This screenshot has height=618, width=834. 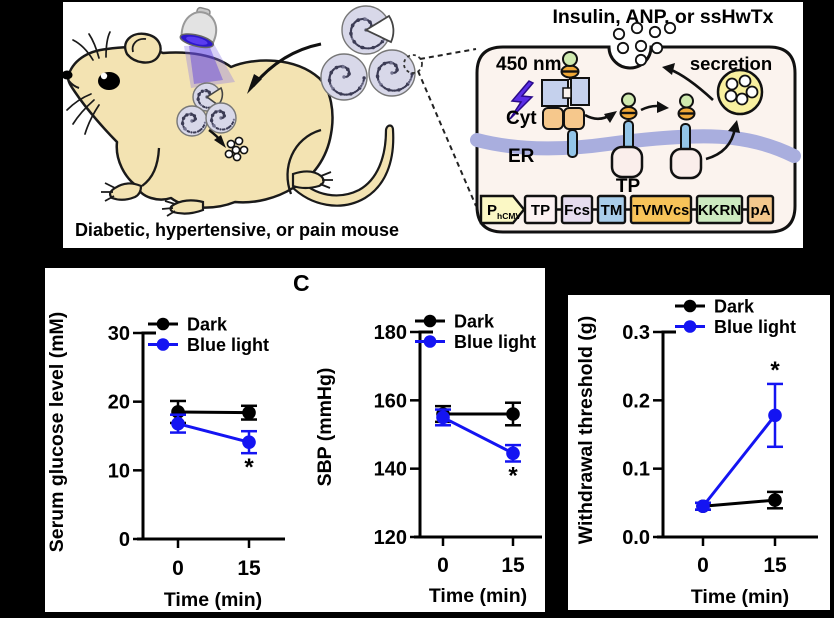 I want to click on construct-promoter-subscript: hCMV, so click(x=509, y=216).